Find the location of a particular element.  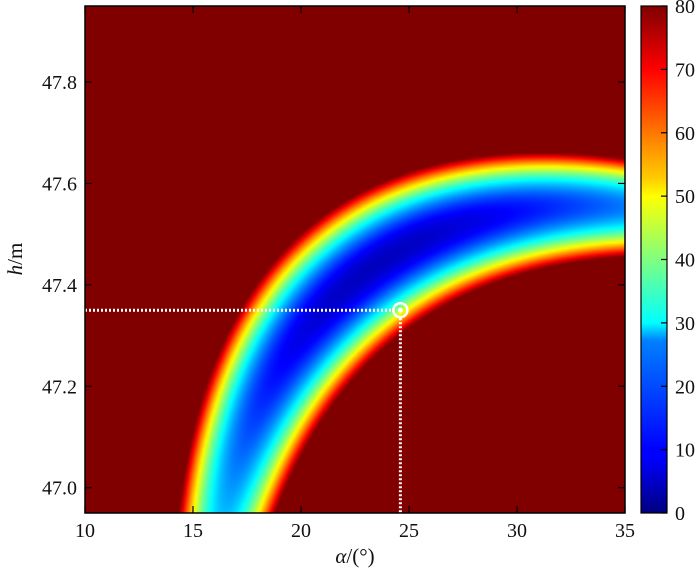

y-tick-label: 47.8 is located at coordinates (59, 83).